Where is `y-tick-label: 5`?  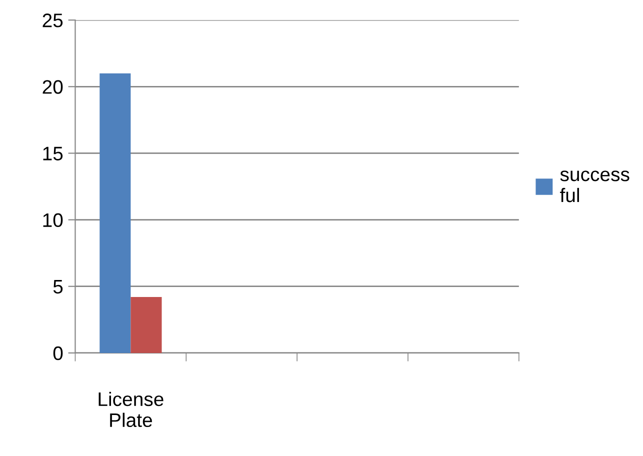 y-tick-label: 5 is located at coordinates (58, 287).